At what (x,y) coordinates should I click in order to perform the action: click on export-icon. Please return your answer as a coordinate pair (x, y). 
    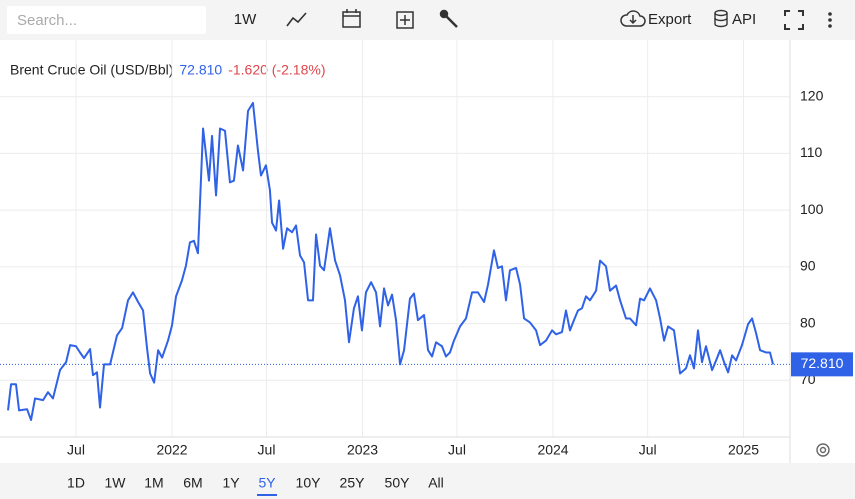
    Looking at the image, I should click on (633, 18).